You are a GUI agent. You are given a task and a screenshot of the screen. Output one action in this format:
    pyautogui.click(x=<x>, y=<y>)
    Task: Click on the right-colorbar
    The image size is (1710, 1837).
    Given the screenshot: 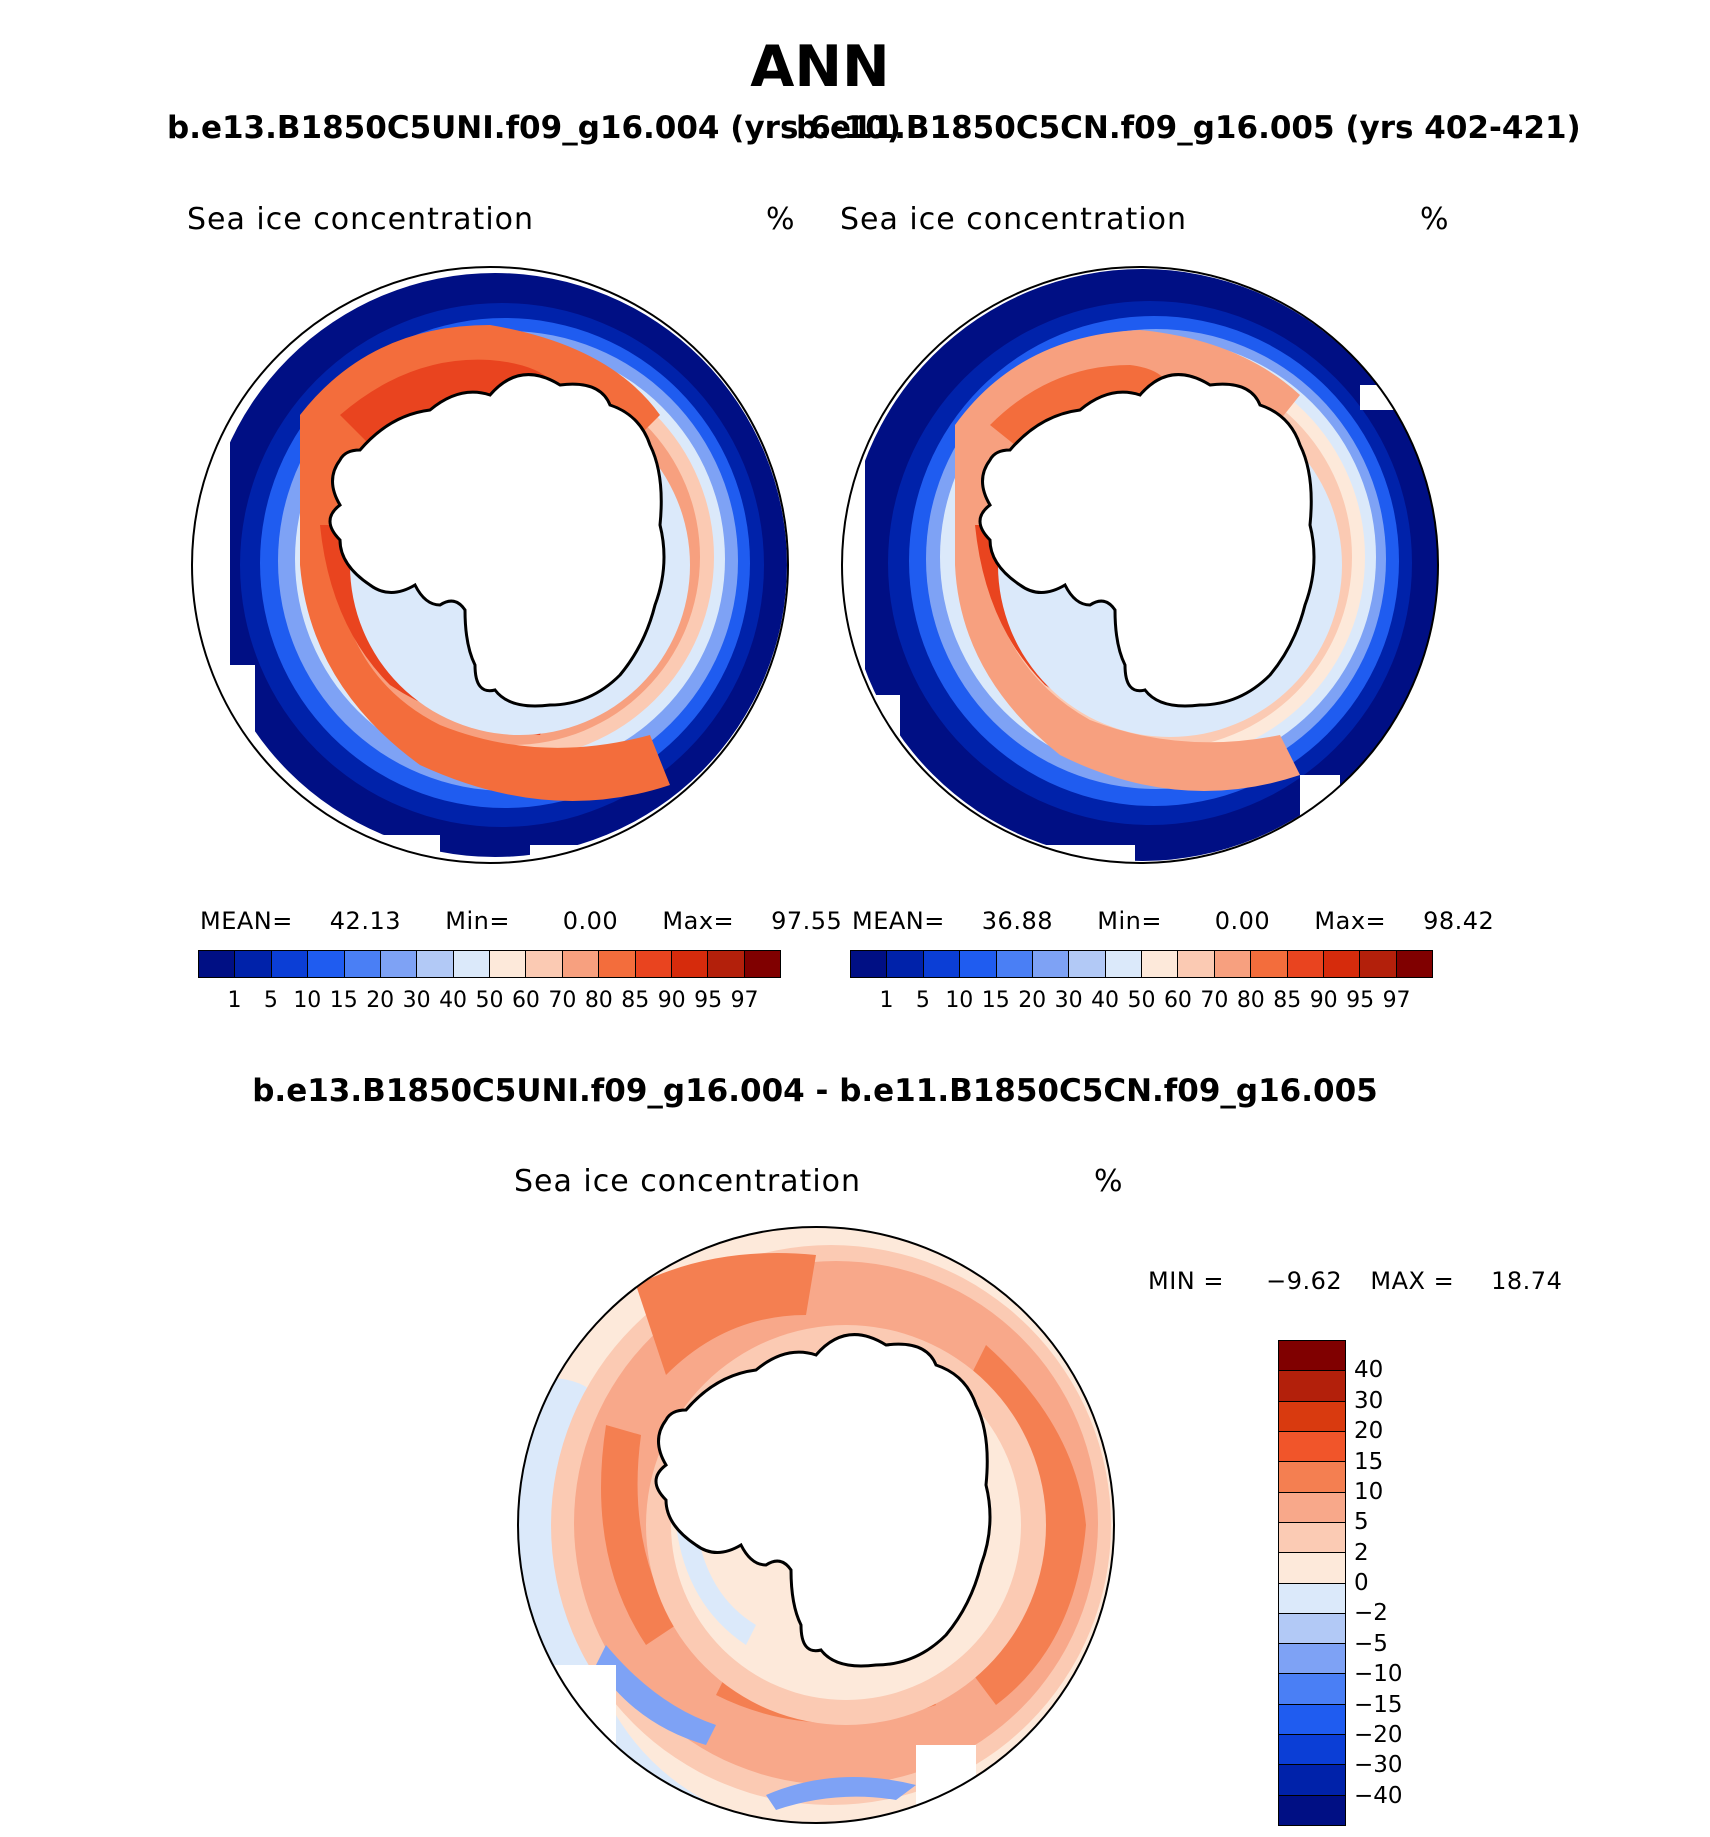 What is the action you would take?
    pyautogui.click(x=1141, y=964)
    